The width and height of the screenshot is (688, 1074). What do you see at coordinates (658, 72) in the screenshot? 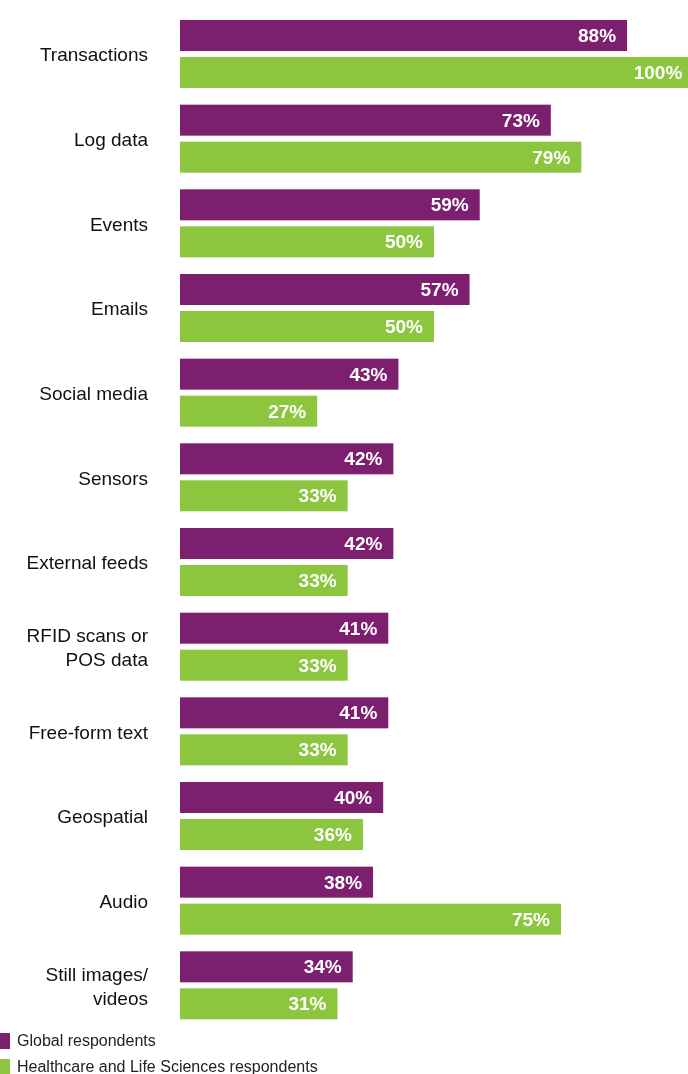
I see `data-label: 100%` at bounding box center [658, 72].